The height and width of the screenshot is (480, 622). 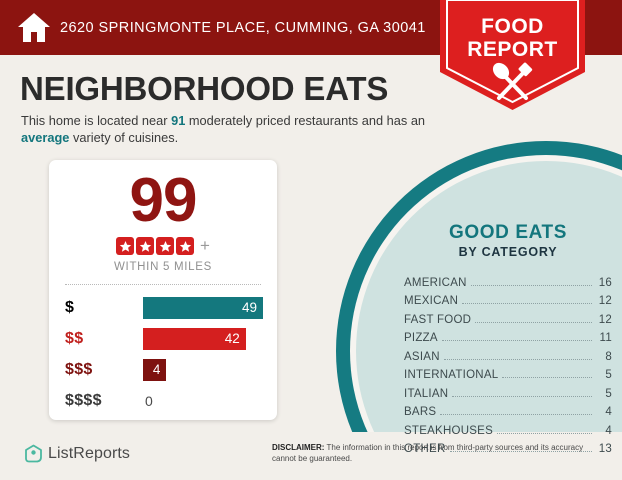 I want to click on list-item: PIZZA 11, so click(x=508, y=336).